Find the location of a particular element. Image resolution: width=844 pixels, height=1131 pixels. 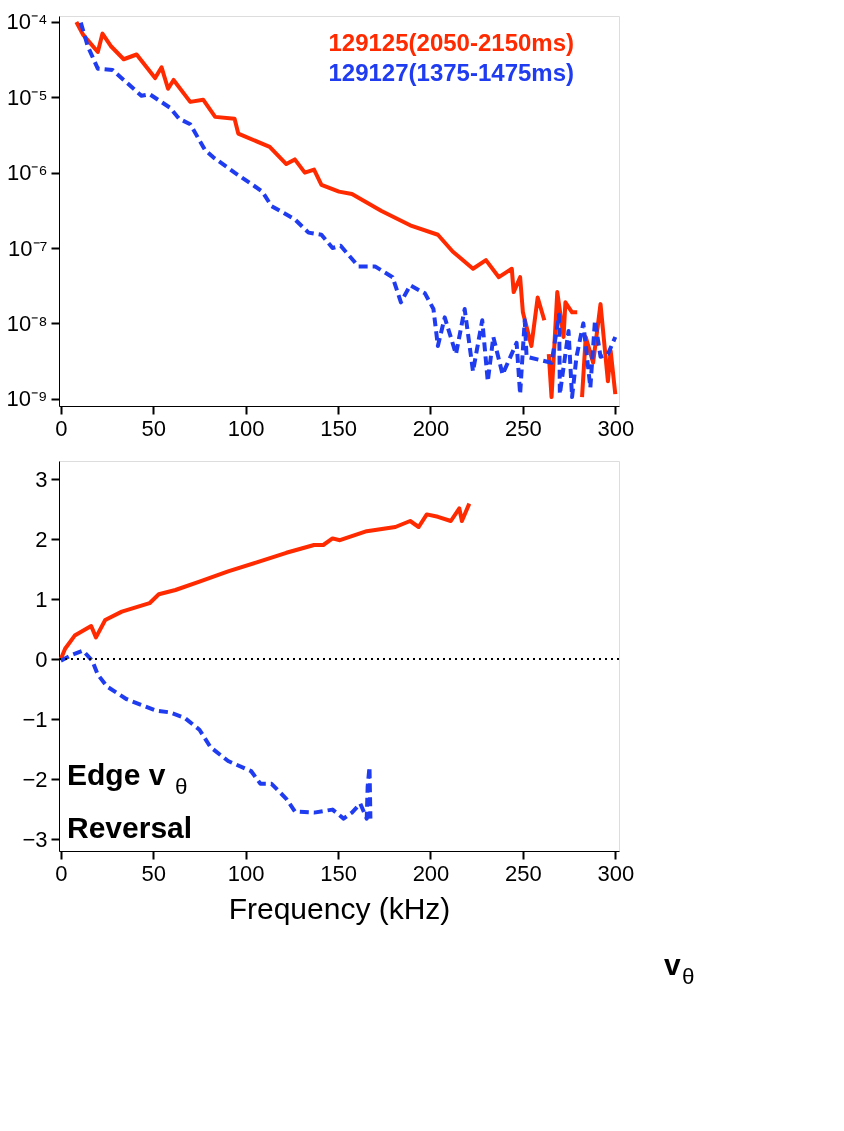

y-tick-label: −1 is located at coordinates (35, 719).